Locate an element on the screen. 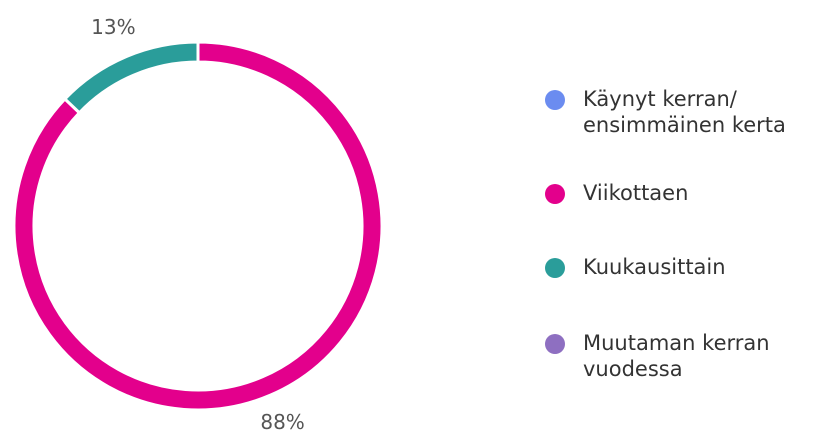 The height and width of the screenshot is (438, 826). legend-item: Käynyt kerran/ ensimmäinen kerta is located at coordinates (665, 112).